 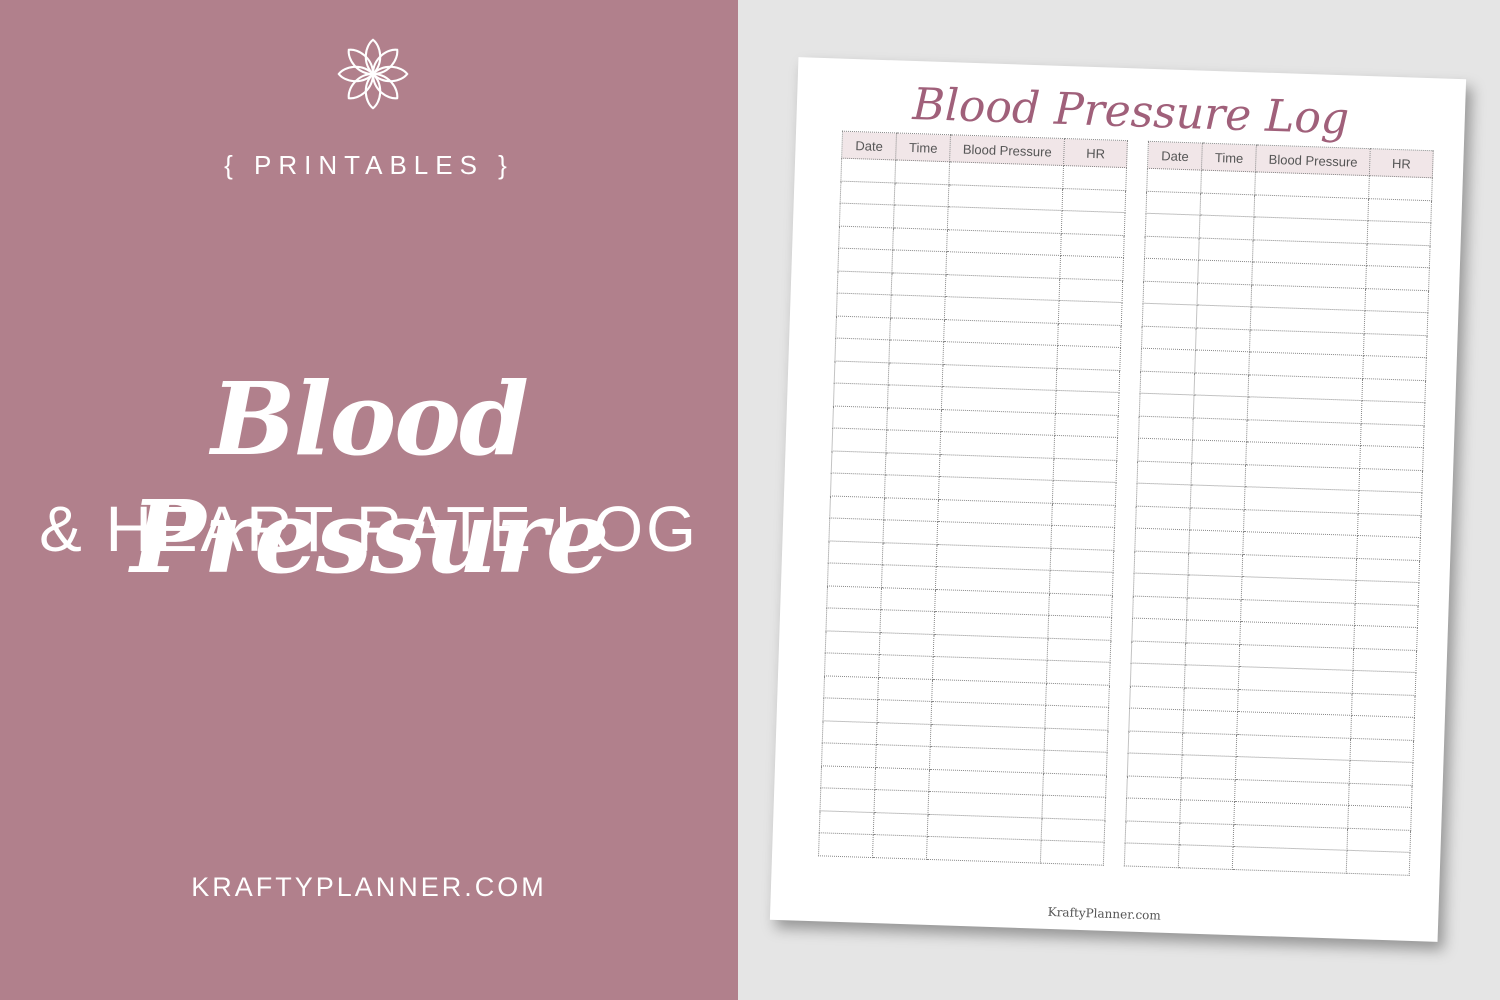 I want to click on website-label: KRAFTYPLANNER.COM, so click(x=369, y=887).